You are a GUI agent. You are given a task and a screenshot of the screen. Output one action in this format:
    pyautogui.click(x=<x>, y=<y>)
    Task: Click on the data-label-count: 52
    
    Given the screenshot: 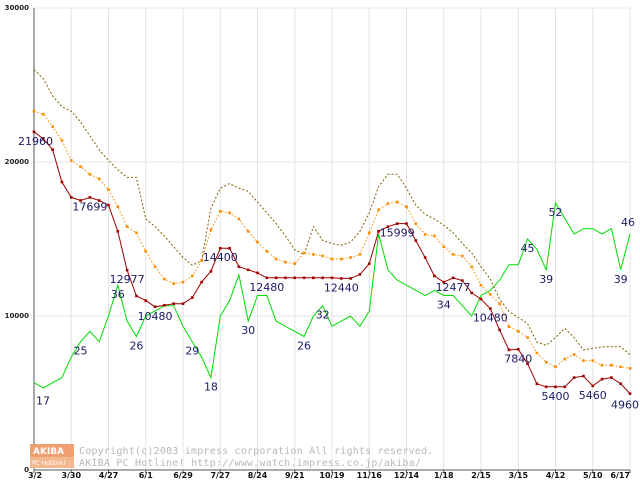 What is the action you would take?
    pyautogui.click(x=556, y=212)
    